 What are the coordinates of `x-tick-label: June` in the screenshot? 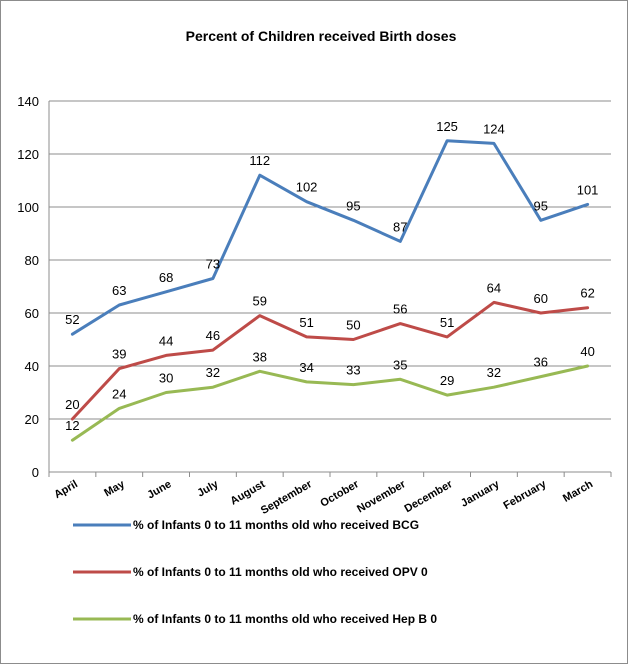 It's located at (159, 489).